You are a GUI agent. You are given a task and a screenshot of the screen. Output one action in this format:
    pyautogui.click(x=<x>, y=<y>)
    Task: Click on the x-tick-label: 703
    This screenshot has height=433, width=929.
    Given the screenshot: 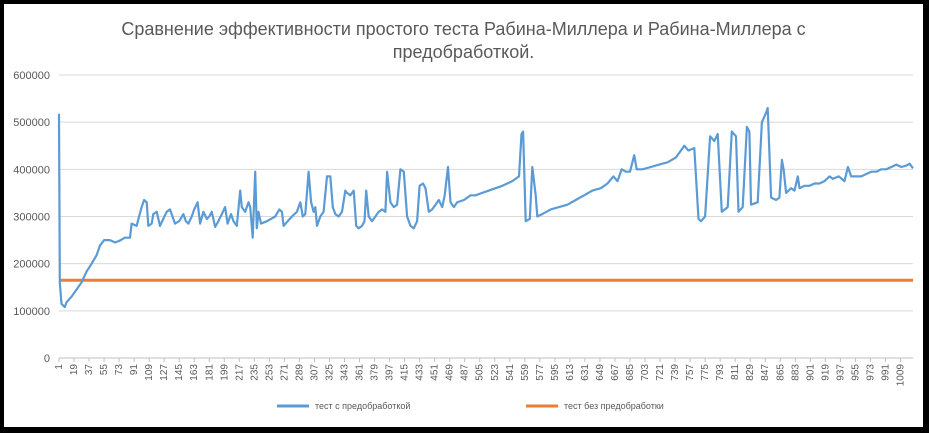 What is the action you would take?
    pyautogui.click(x=645, y=372)
    